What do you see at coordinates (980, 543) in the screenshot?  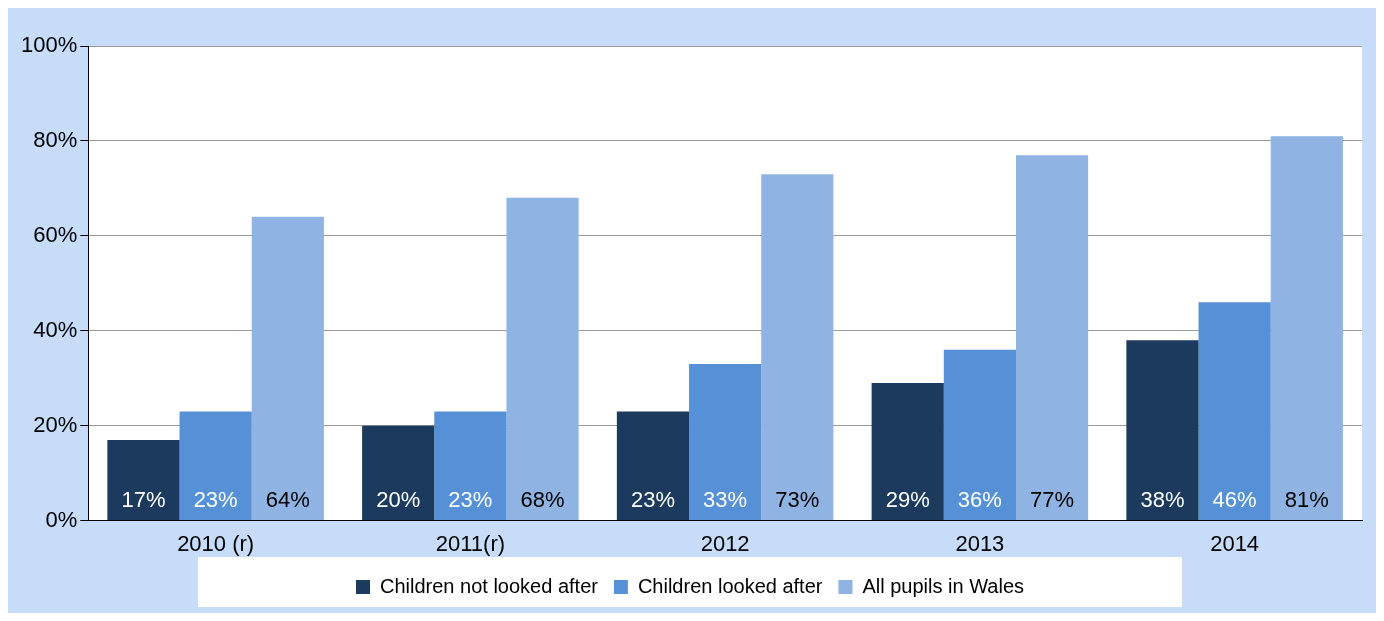 I see `x-tick-label: 2013` at bounding box center [980, 543].